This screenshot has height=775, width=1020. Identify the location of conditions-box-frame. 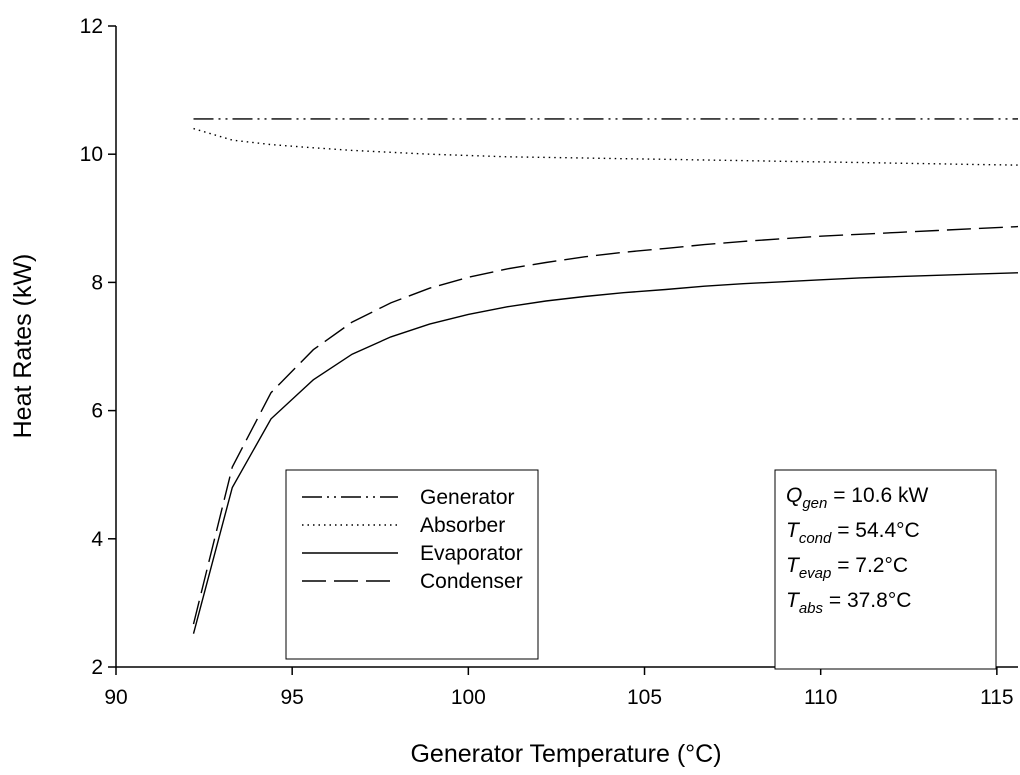
(885, 569).